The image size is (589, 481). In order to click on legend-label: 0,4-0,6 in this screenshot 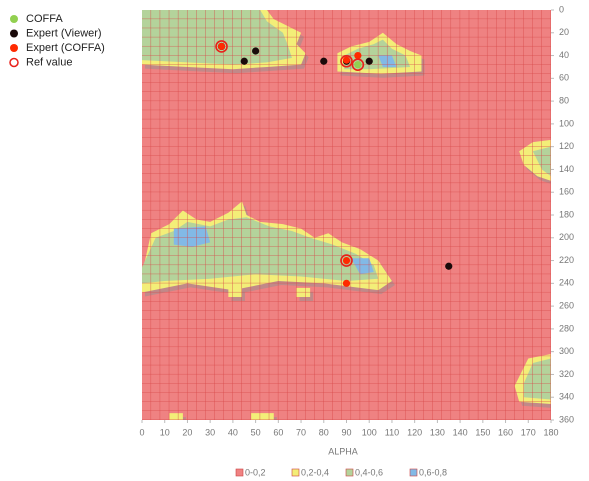, I will do `click(369, 472)`.